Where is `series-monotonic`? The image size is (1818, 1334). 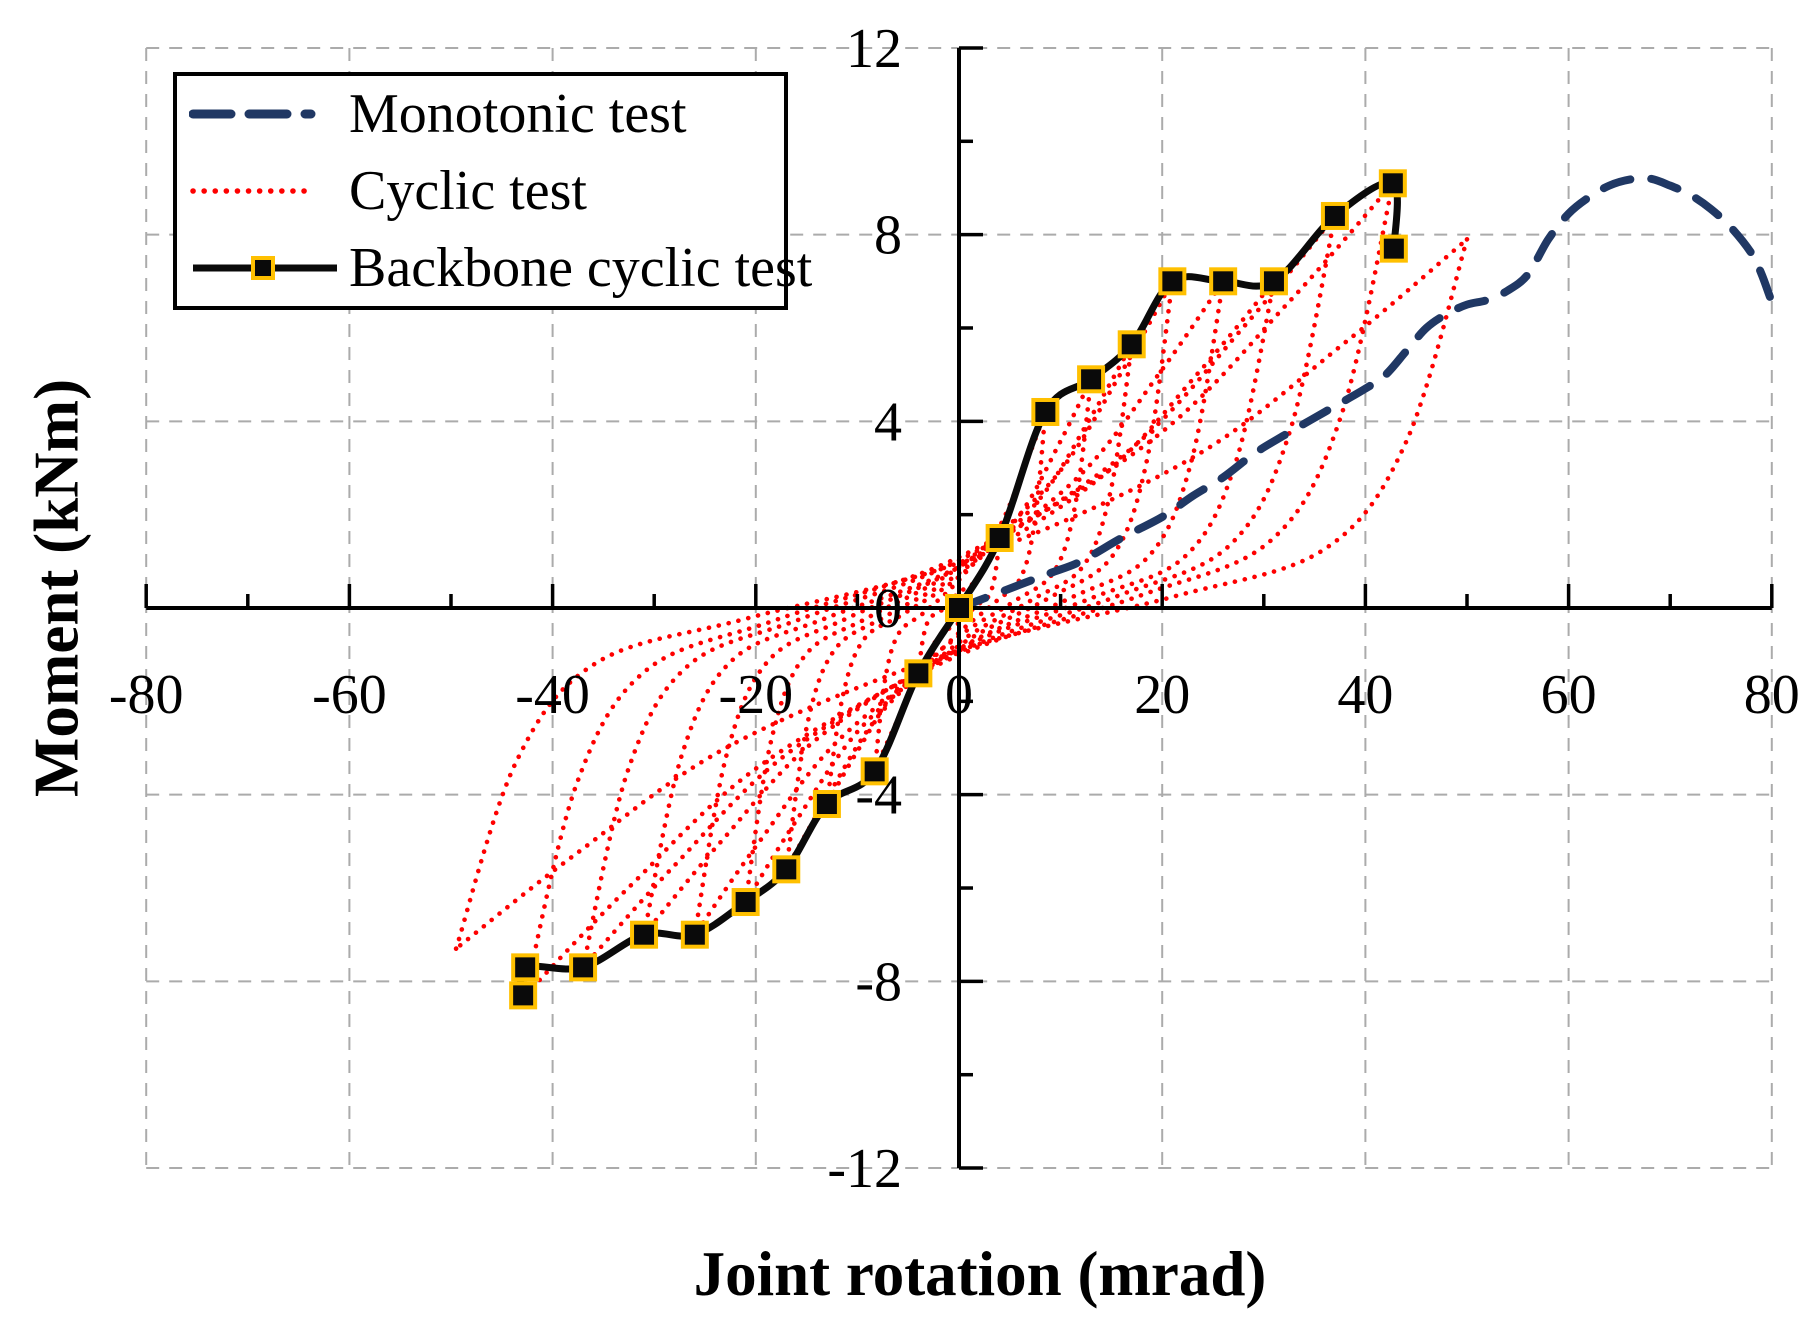 series-monotonic is located at coordinates (1365, 393).